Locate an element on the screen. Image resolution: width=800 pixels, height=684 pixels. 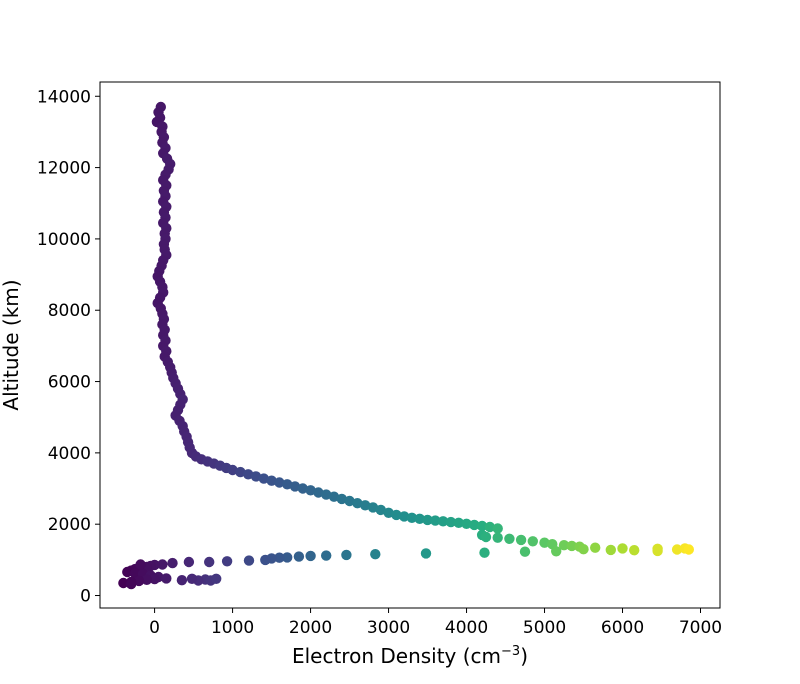
x-axis-title: Electron Density (cm−3) is located at coordinates (410, 656).